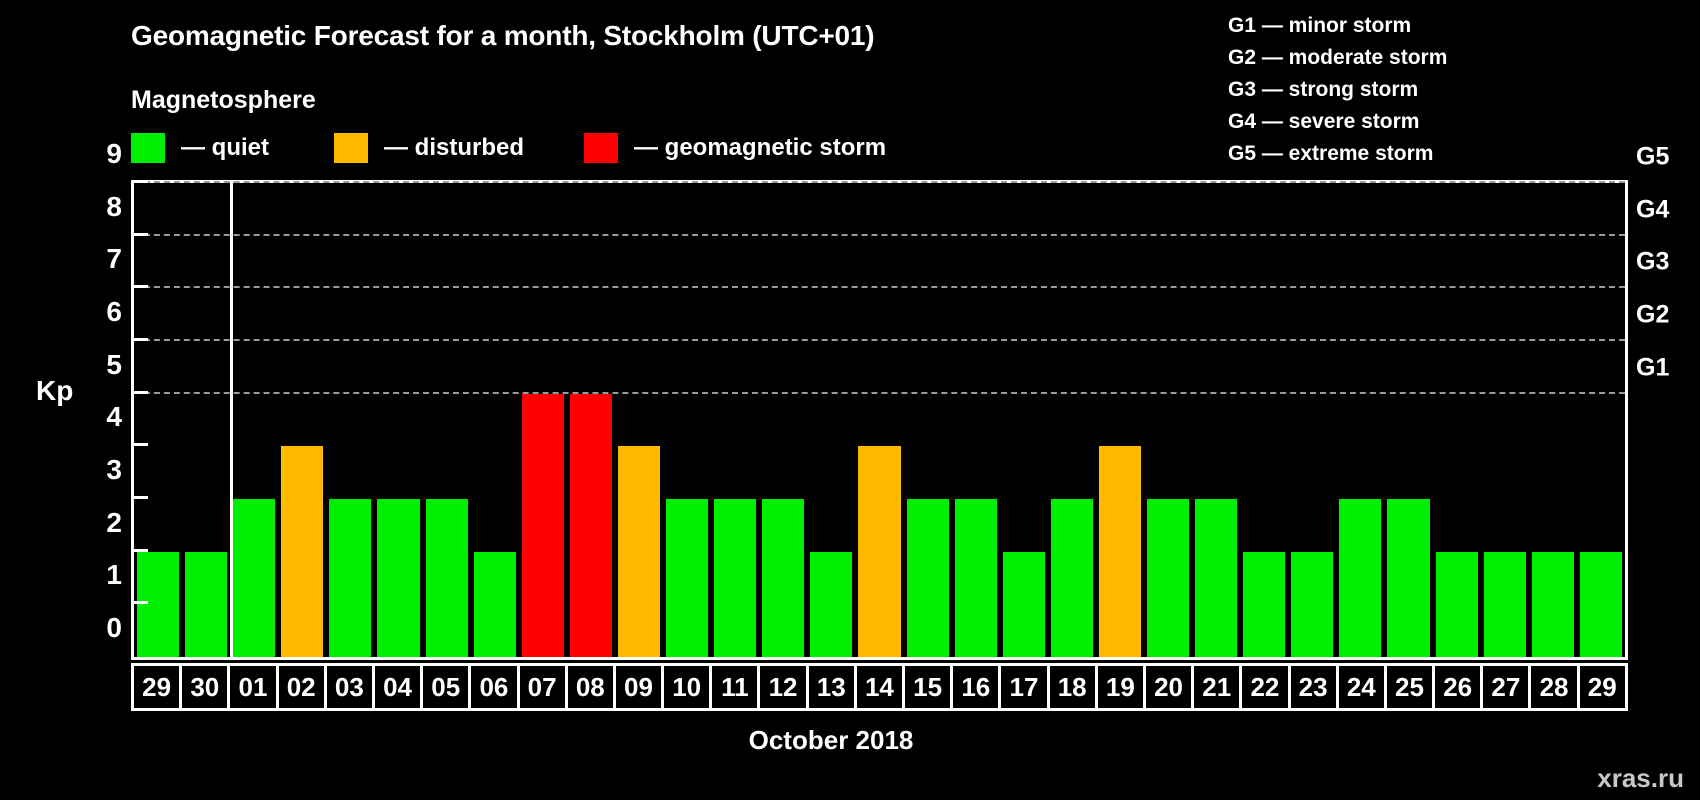  I want to click on day-label-18: 18, so click(1074, 687).